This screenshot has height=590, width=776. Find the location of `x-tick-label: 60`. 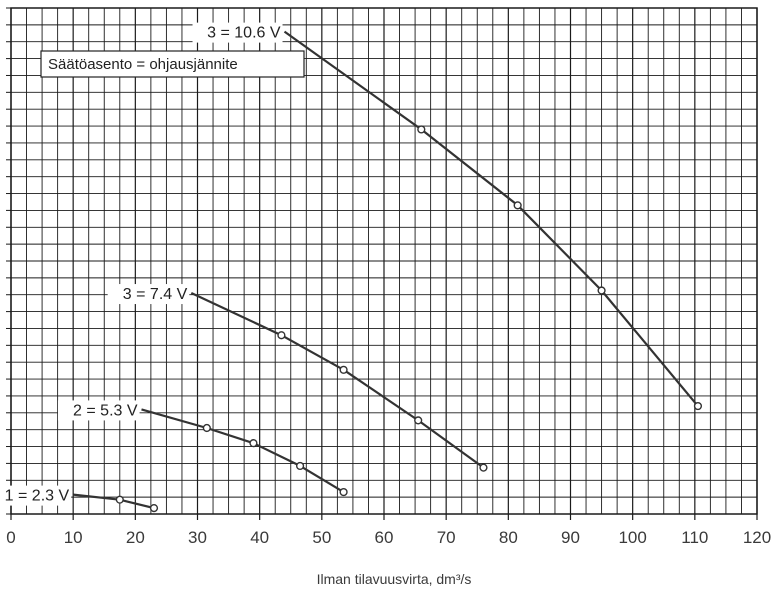

x-tick-label: 60 is located at coordinates (384, 537).